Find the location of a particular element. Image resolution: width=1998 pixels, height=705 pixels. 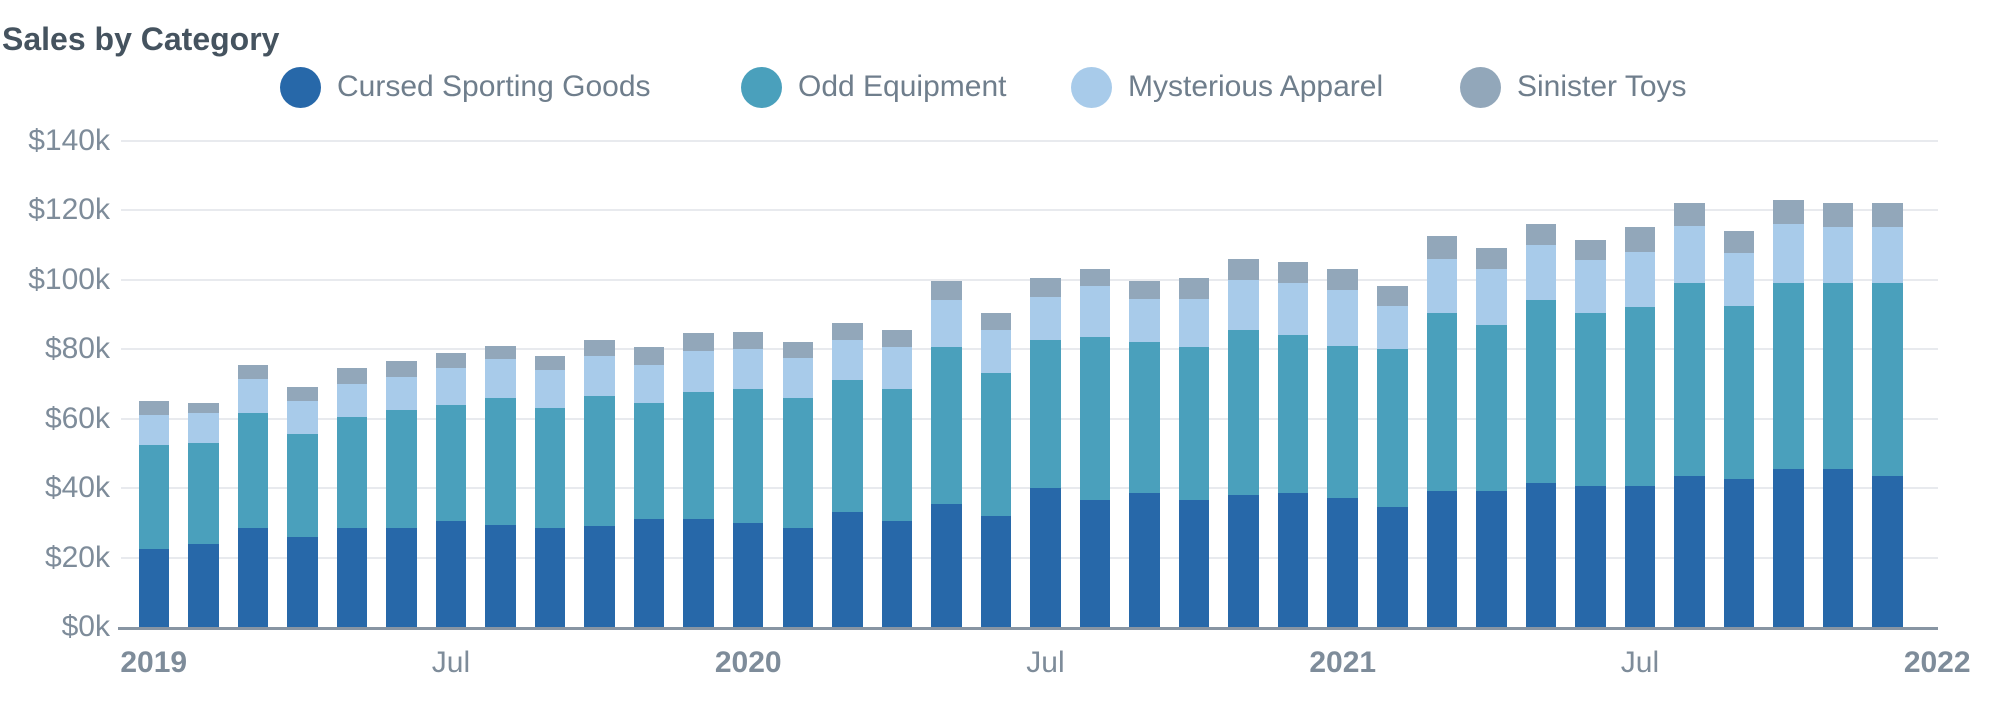

legend-item-cursed-sporting-goods: Cursed Sporting Goods is located at coordinates (465, 87).